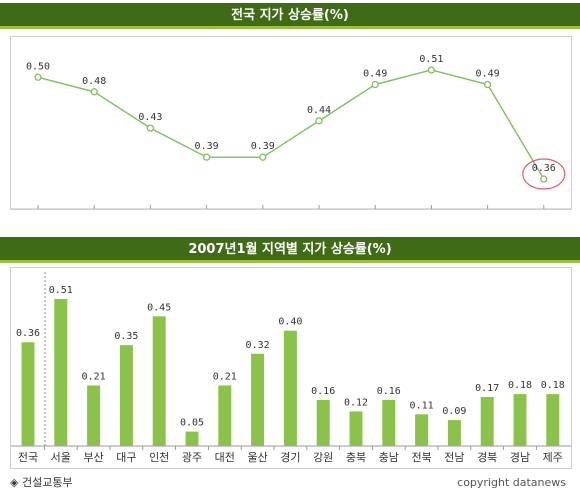 The image size is (580, 495). I want to click on bar-value-label: 0.05, so click(192, 423).